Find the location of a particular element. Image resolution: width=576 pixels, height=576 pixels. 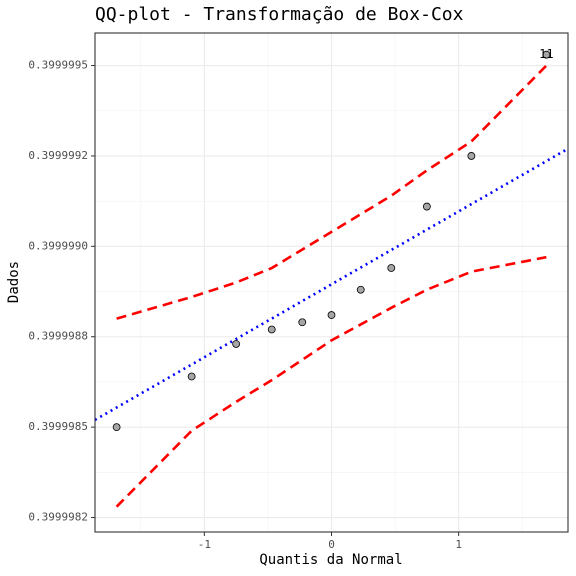

y-tick-label: 0.3999995 is located at coordinates (58, 65).